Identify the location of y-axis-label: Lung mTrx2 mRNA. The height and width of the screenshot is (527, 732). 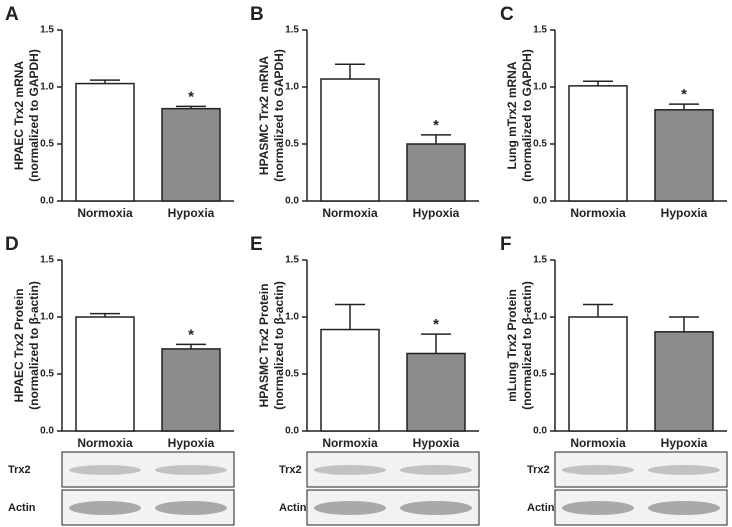
(512, 115).